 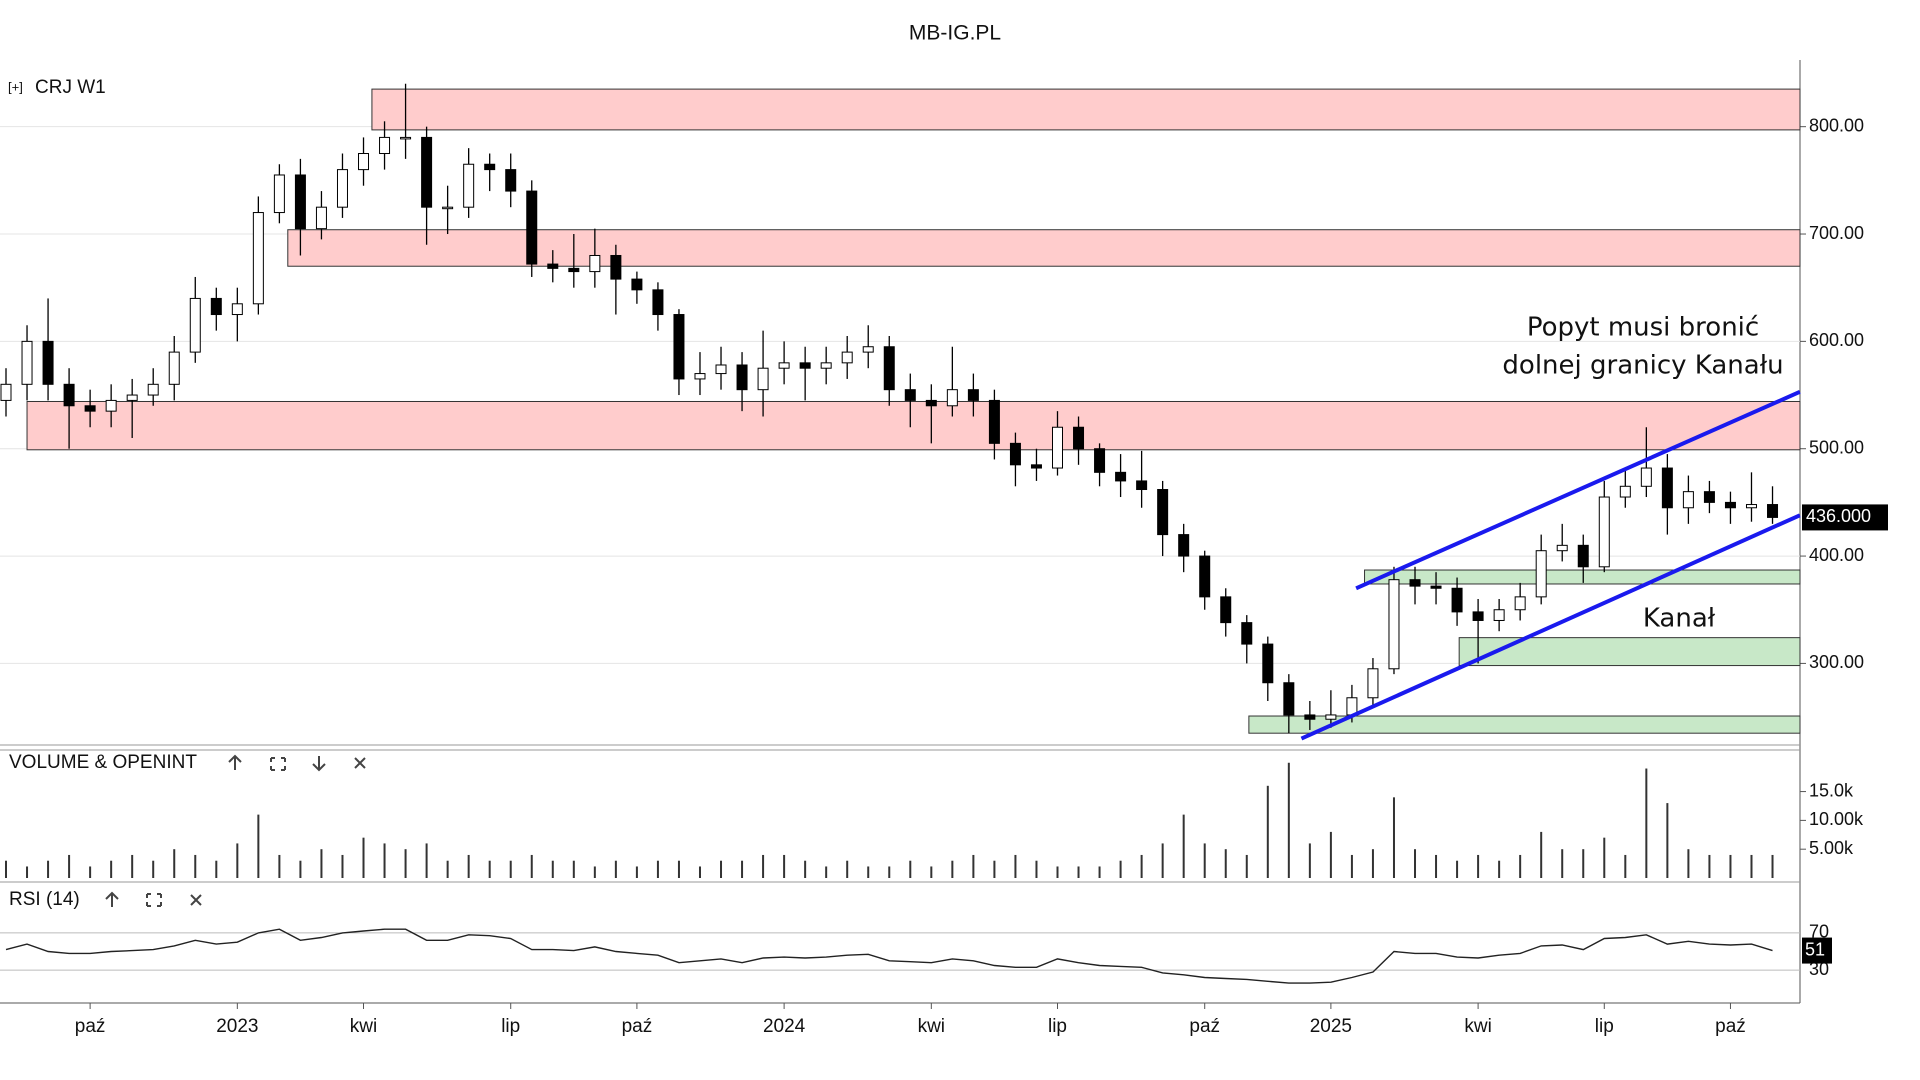 I want to click on annotation: Kanał, so click(x=1679, y=619).